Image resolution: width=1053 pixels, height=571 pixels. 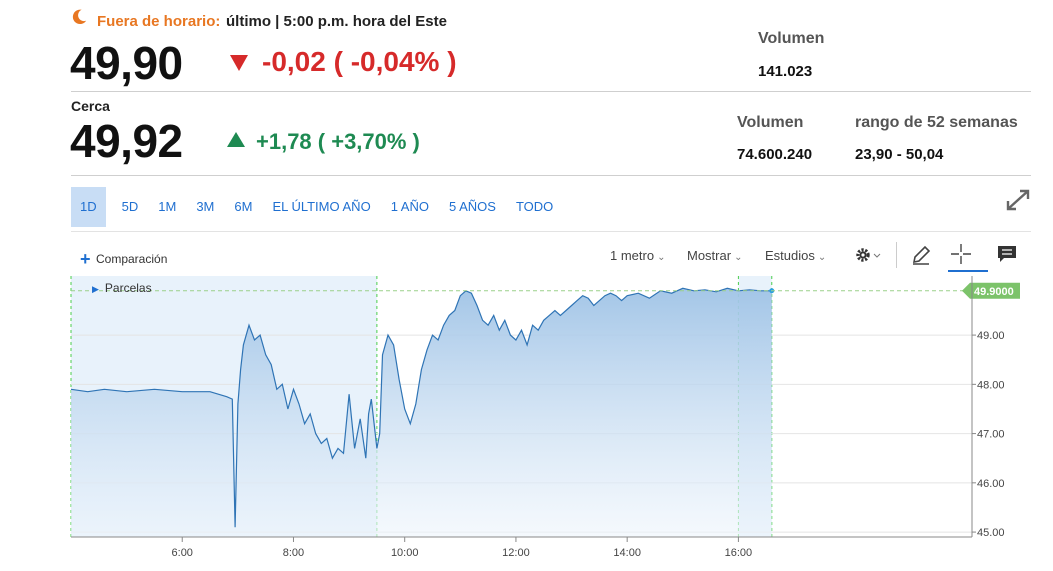 What do you see at coordinates (1018, 200) in the screenshot?
I see `expand-icon` at bounding box center [1018, 200].